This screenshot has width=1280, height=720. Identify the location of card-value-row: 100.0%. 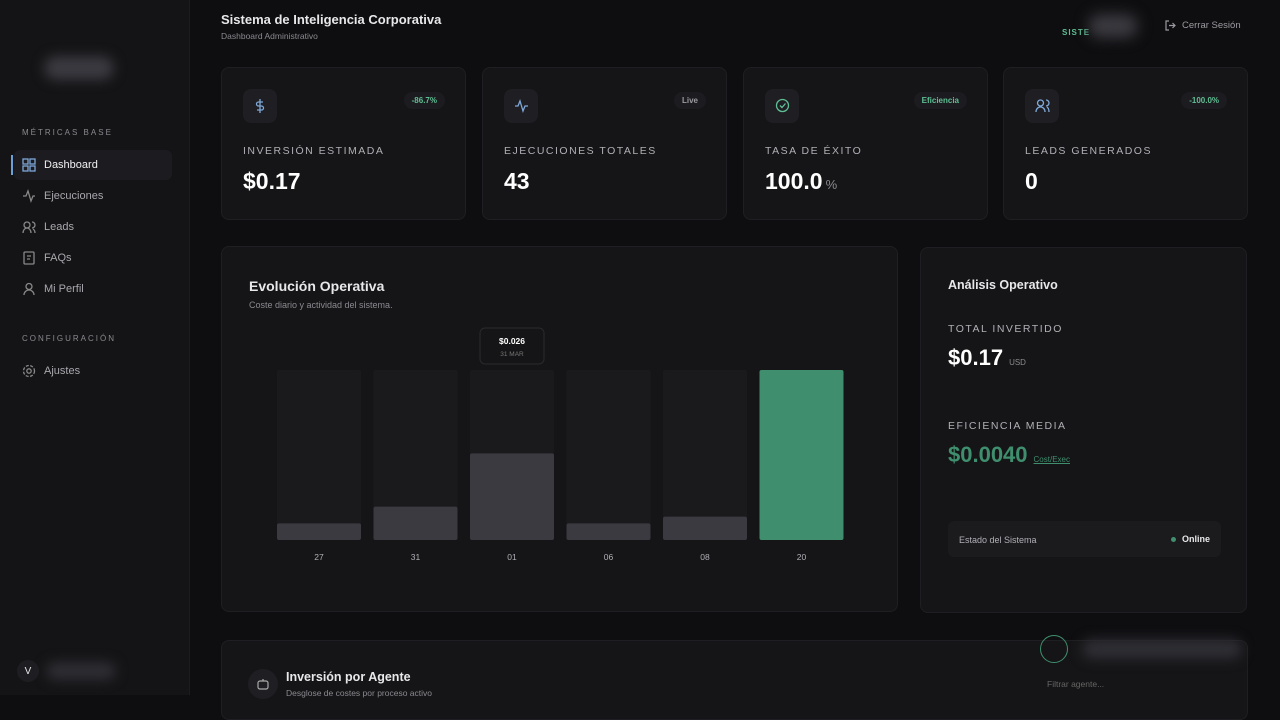
(801, 181).